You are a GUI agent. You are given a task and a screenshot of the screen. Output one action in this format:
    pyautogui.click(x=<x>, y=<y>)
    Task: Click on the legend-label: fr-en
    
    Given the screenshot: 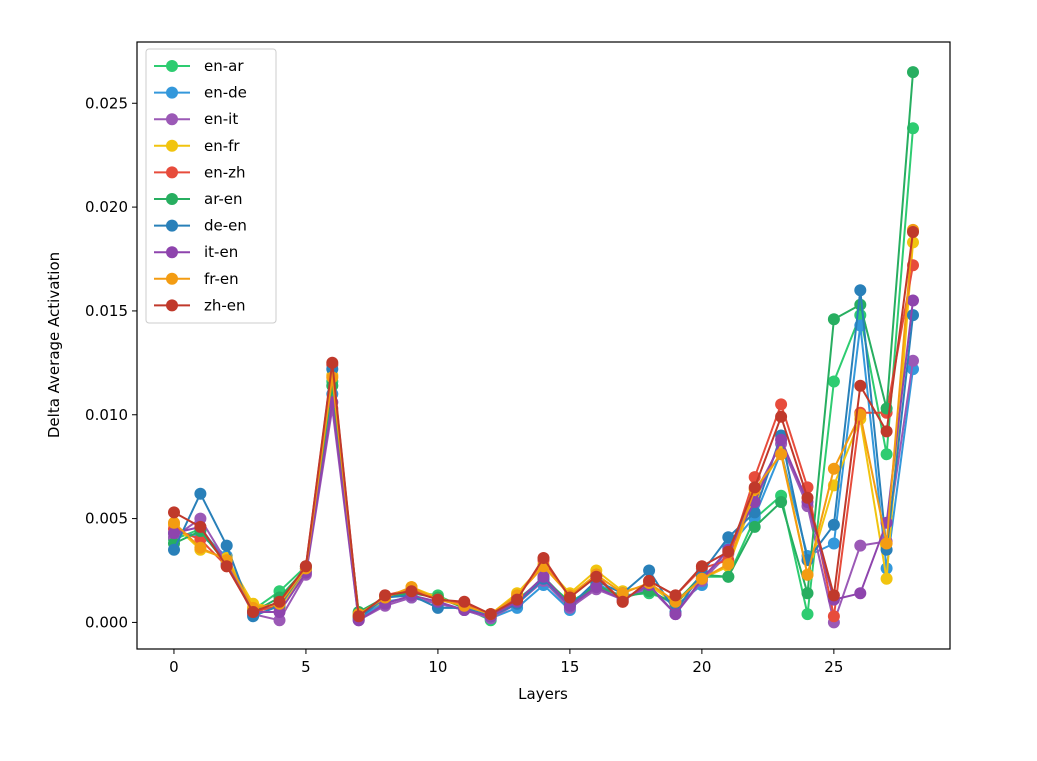 What is the action you would take?
    pyautogui.click(x=221, y=279)
    